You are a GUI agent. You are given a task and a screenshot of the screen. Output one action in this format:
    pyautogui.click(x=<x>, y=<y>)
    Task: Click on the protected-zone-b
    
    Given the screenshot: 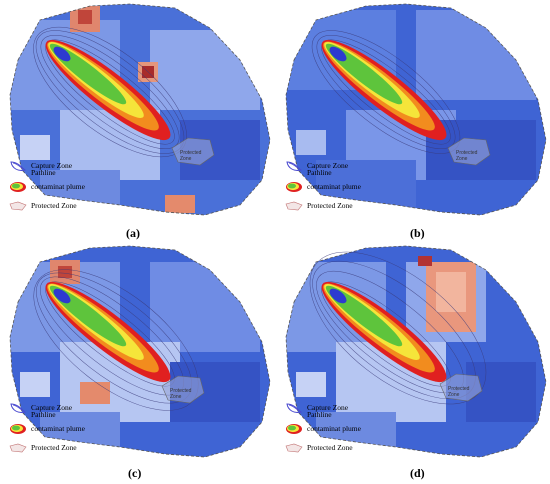 What is the action you would take?
    pyautogui.click(x=469, y=151)
    